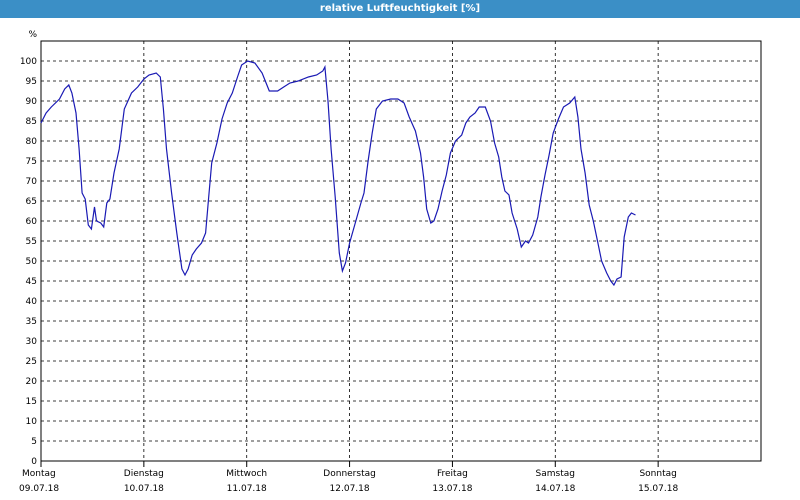 The height and width of the screenshot is (500, 800). I want to click on x-tick-date: 10.07.18, so click(144, 489).